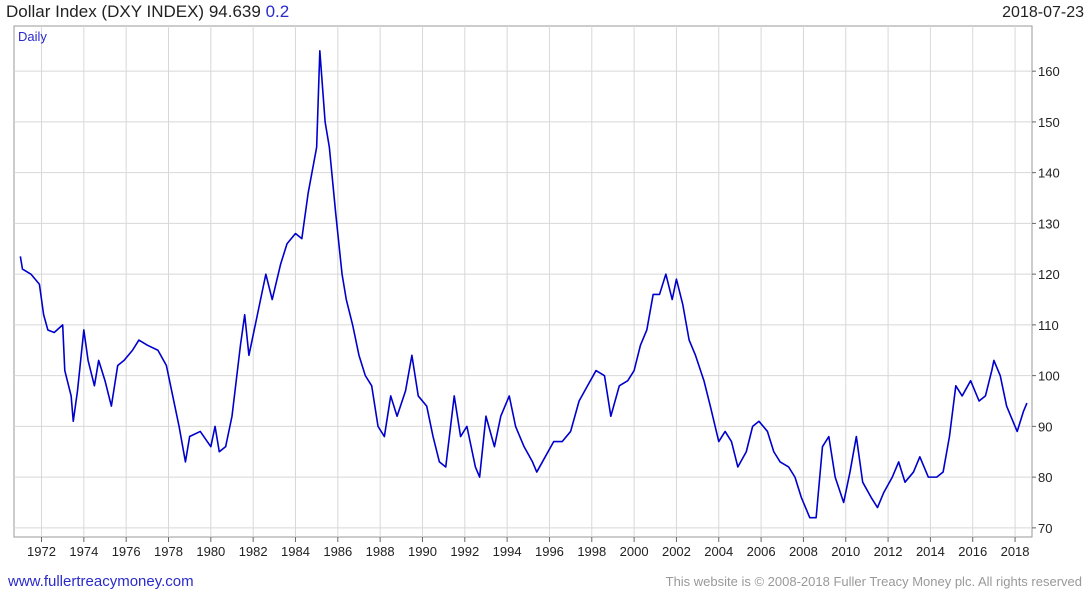 Image resolution: width=1092 pixels, height=603 pixels. What do you see at coordinates (1045, 426) in the screenshot?
I see `y-tick-label: 90` at bounding box center [1045, 426].